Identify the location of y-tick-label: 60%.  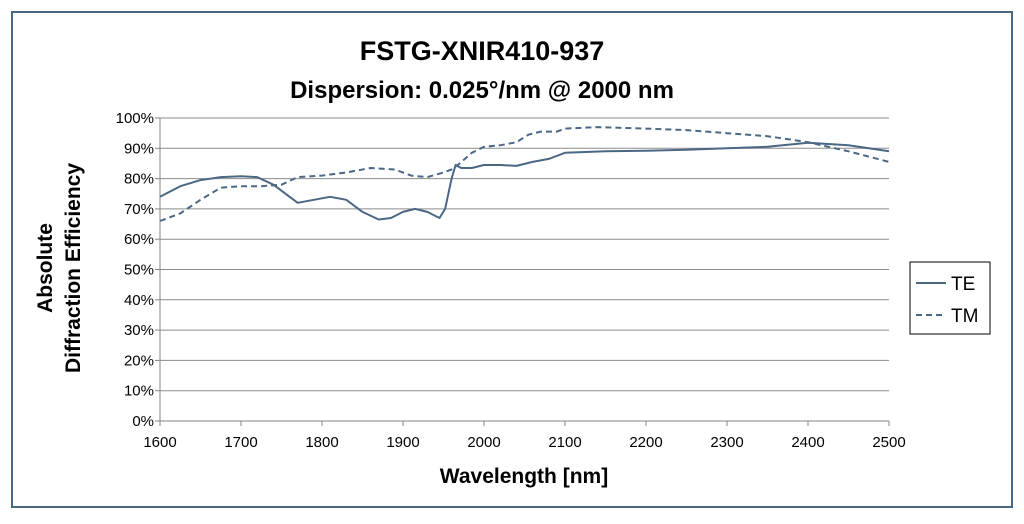
(139, 239).